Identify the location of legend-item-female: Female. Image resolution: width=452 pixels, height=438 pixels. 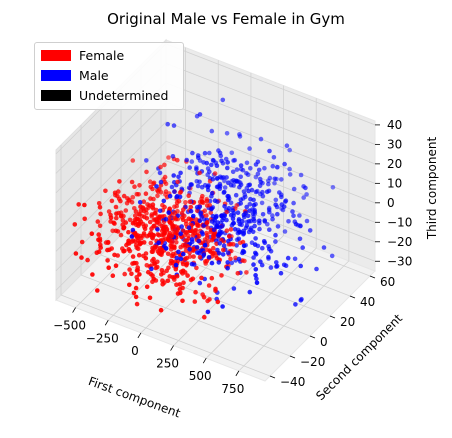
(82, 55).